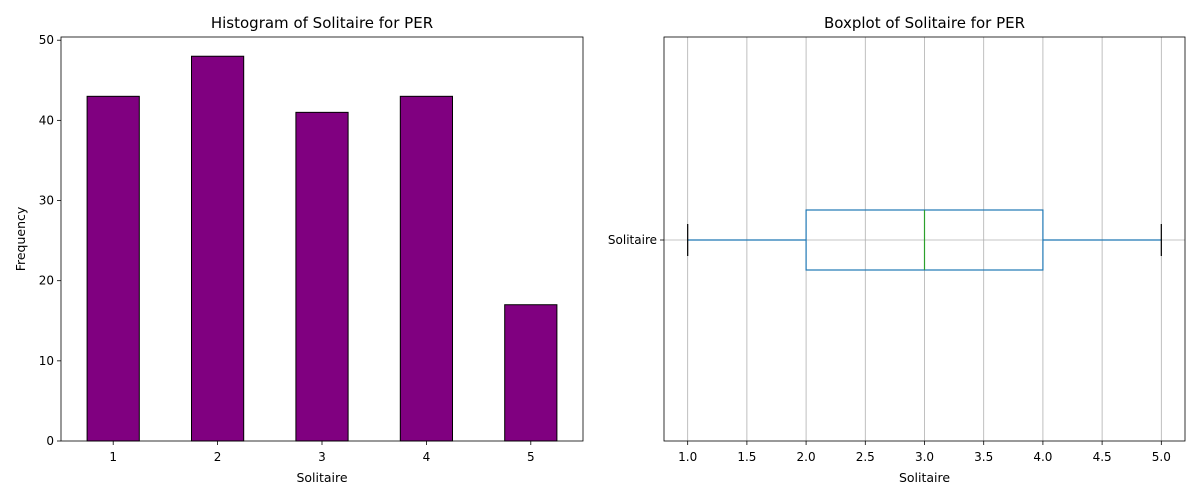  I want to click on y-tick-label: 0, so click(50, 441).